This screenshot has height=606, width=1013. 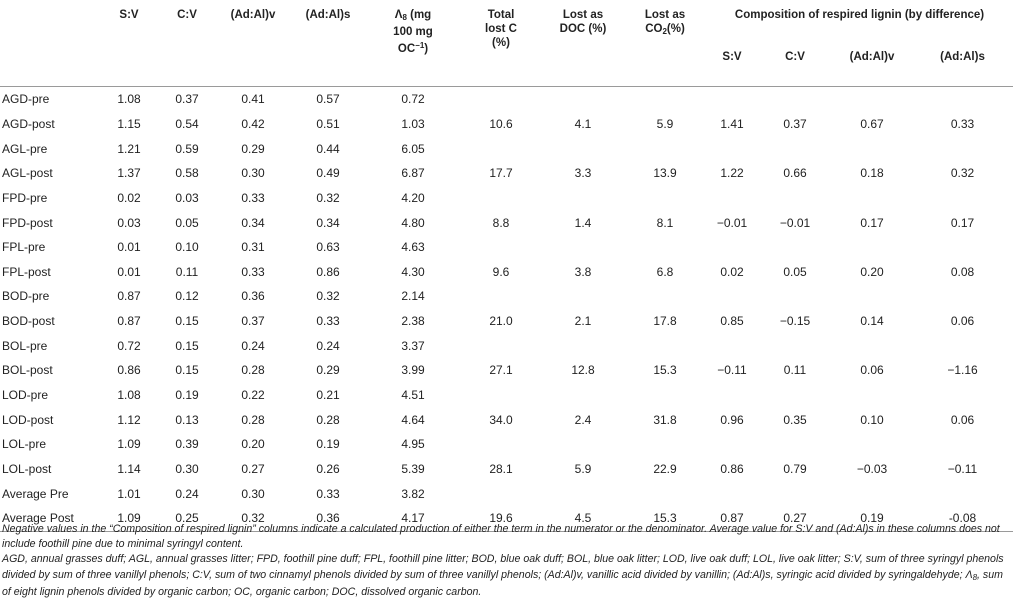 What do you see at coordinates (665, 43) in the screenshot?
I see `header-lost-co2: Lost as CO2(%)` at bounding box center [665, 43].